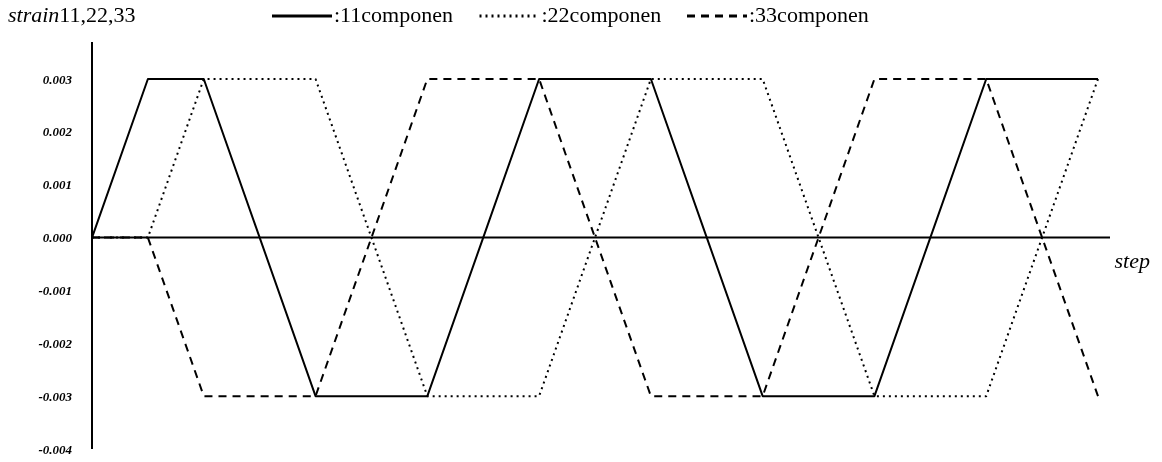  What do you see at coordinates (55, 290) in the screenshot?
I see `y-tick-label: -0.001` at bounding box center [55, 290].